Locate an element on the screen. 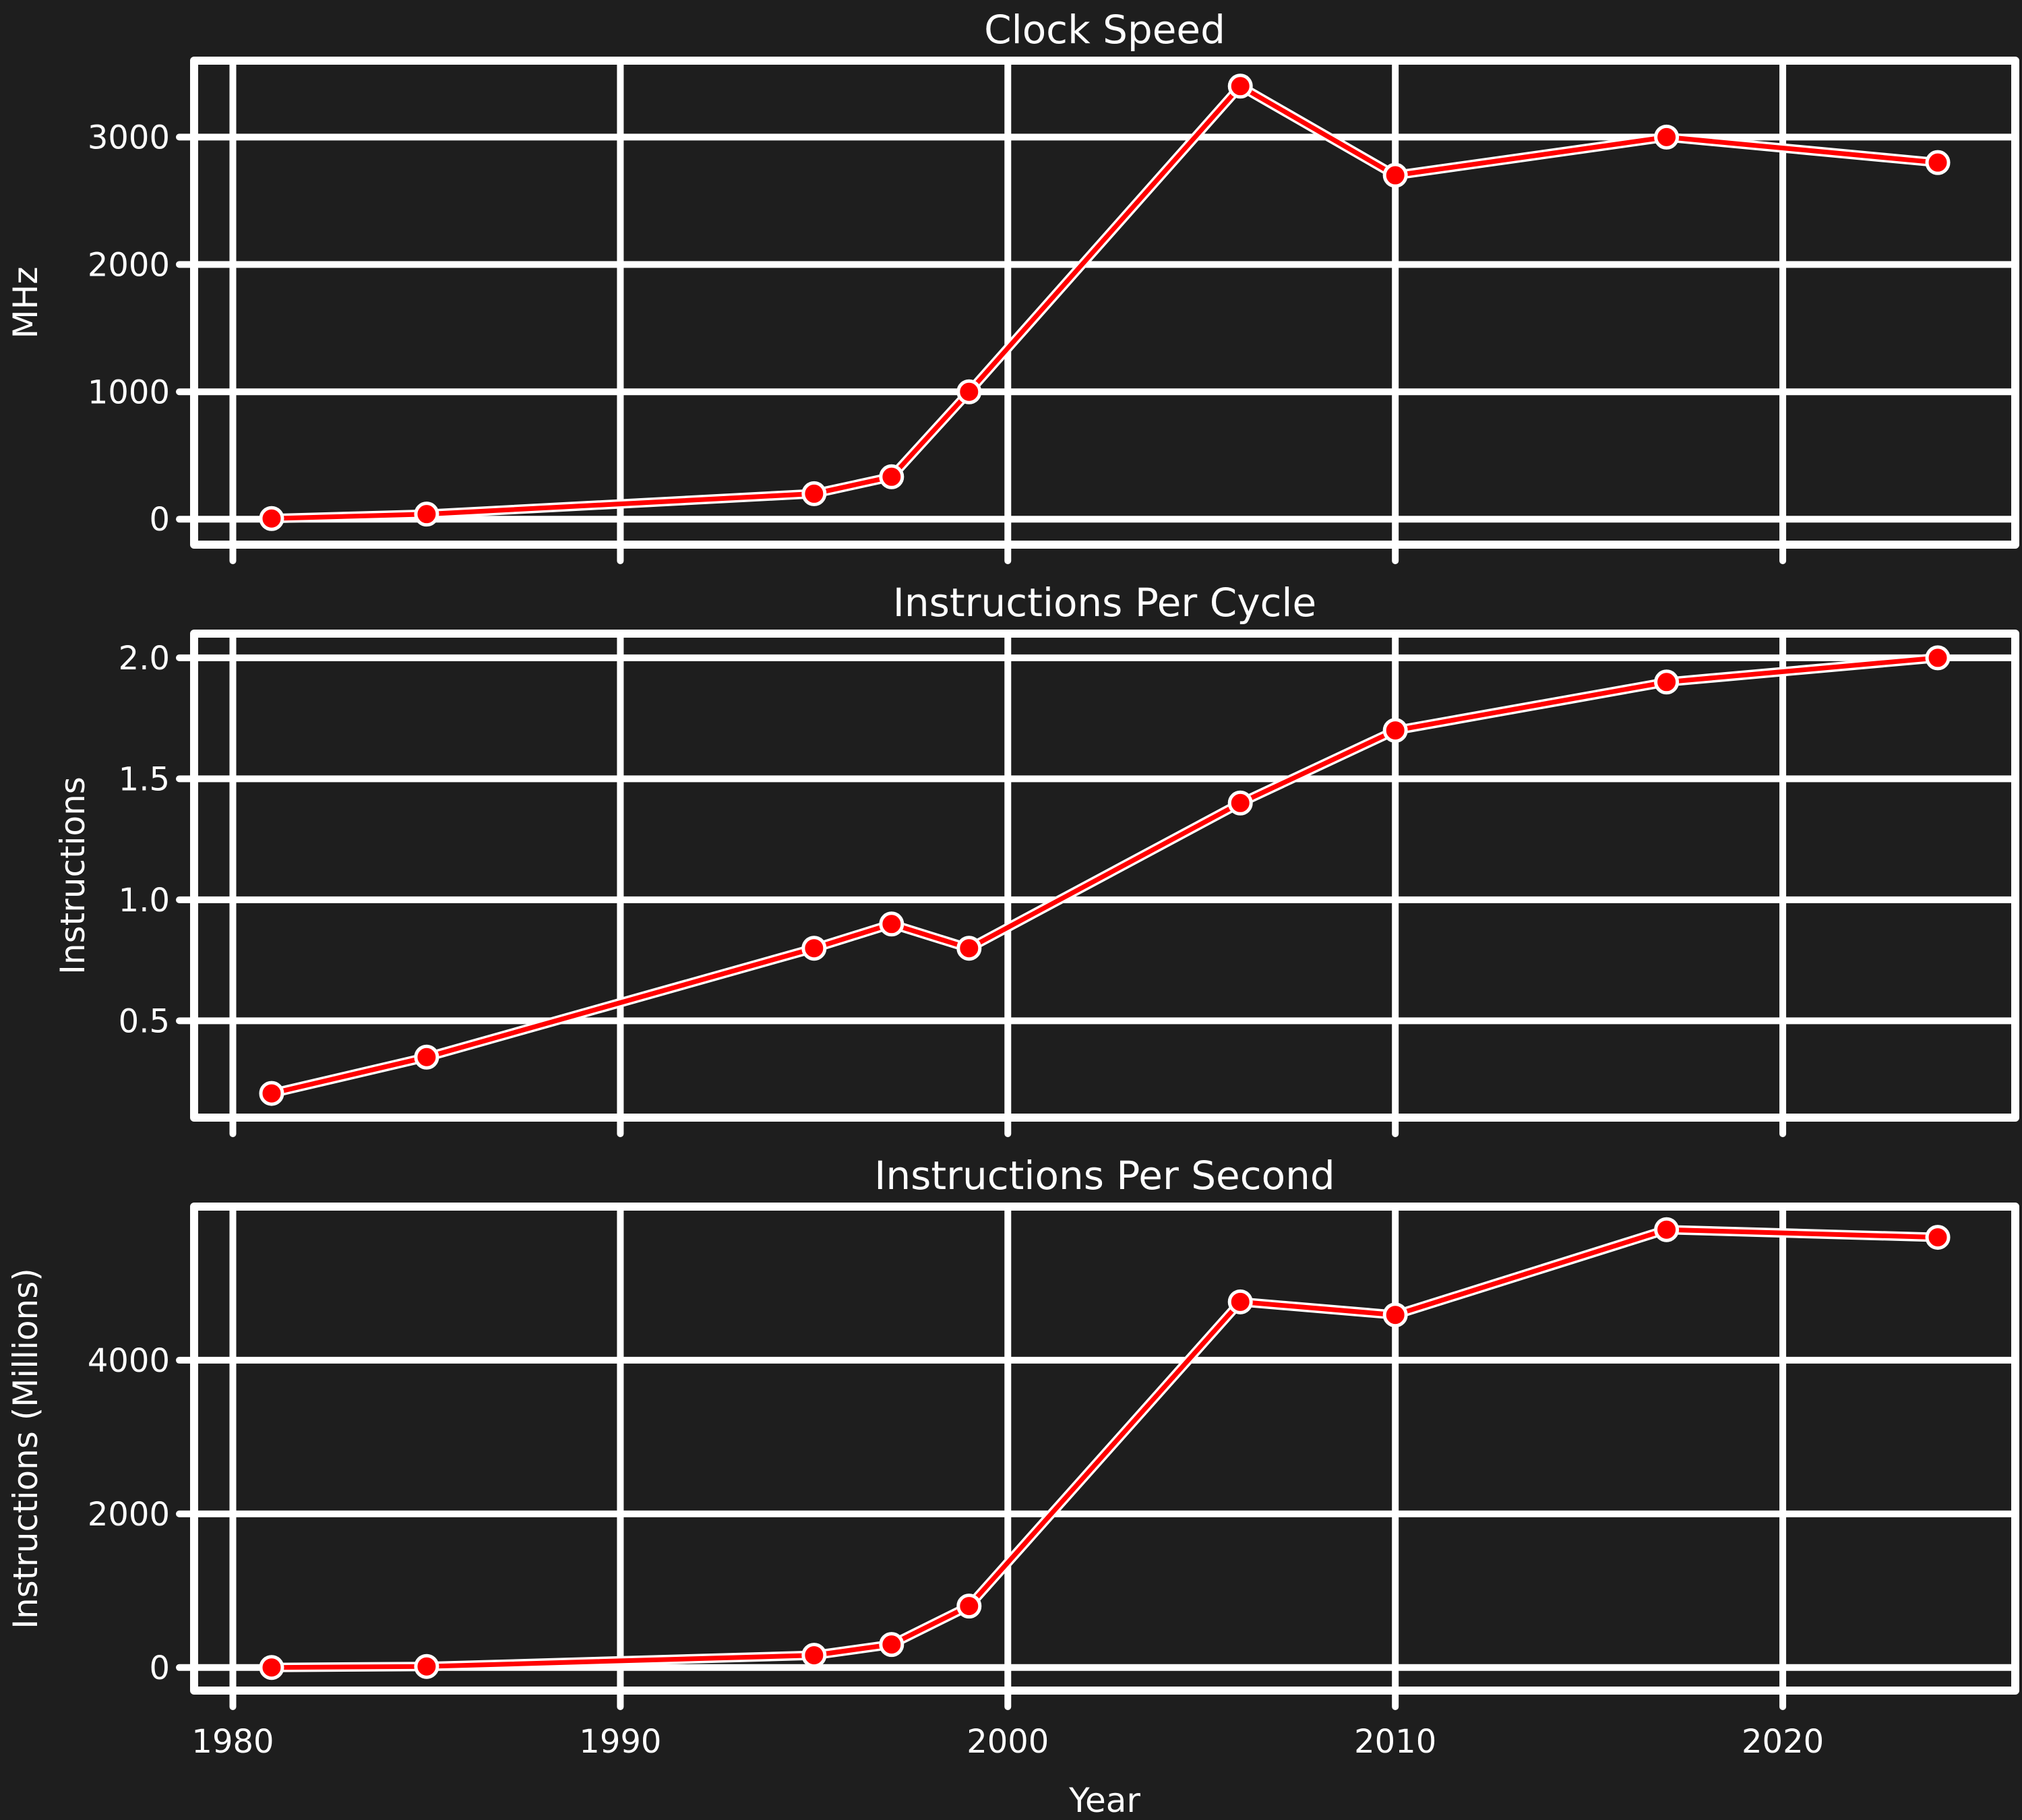 This screenshot has width=2022, height=1820. x-tick-label: 2010 is located at coordinates (1395, 1742).